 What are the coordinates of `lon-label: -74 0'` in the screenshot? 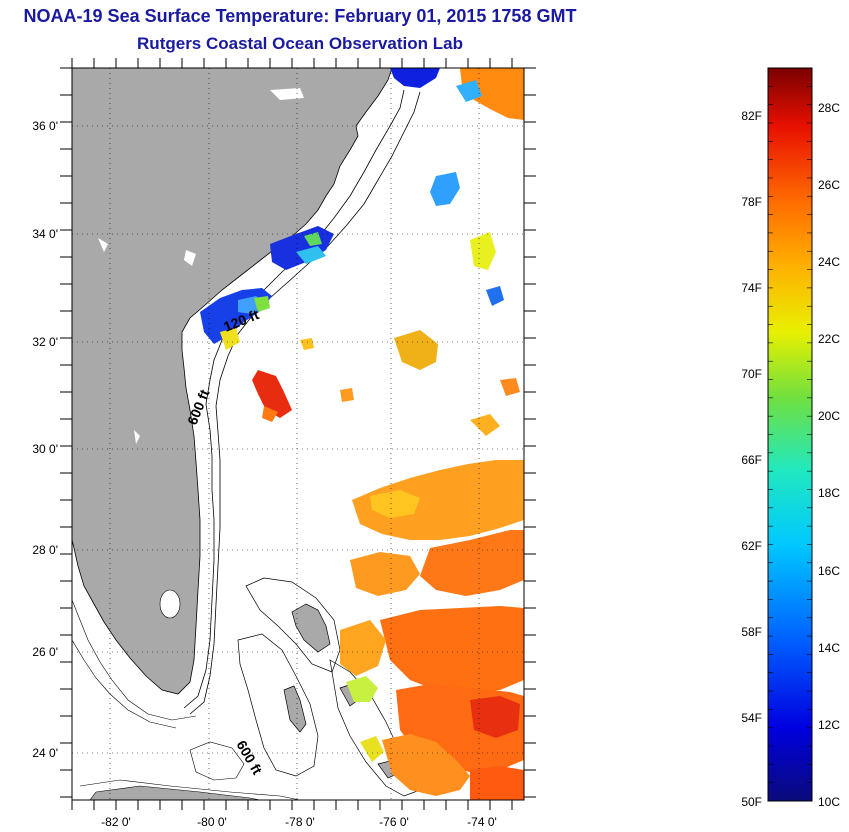 It's located at (482, 822).